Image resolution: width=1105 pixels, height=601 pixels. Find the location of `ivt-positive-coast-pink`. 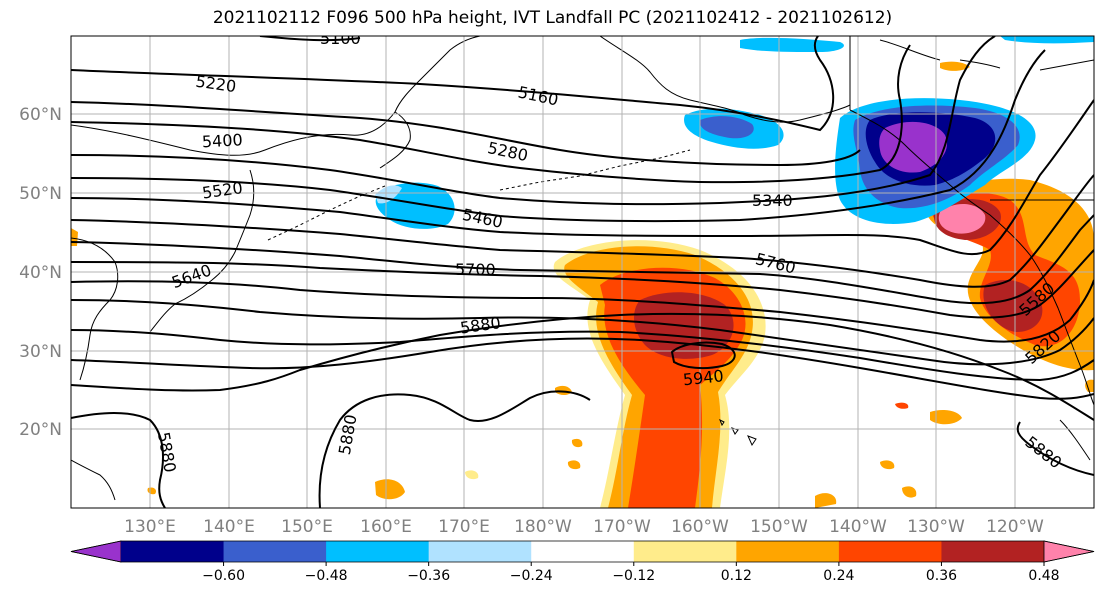

ivt-positive-coast-pink is located at coordinates (962, 219).